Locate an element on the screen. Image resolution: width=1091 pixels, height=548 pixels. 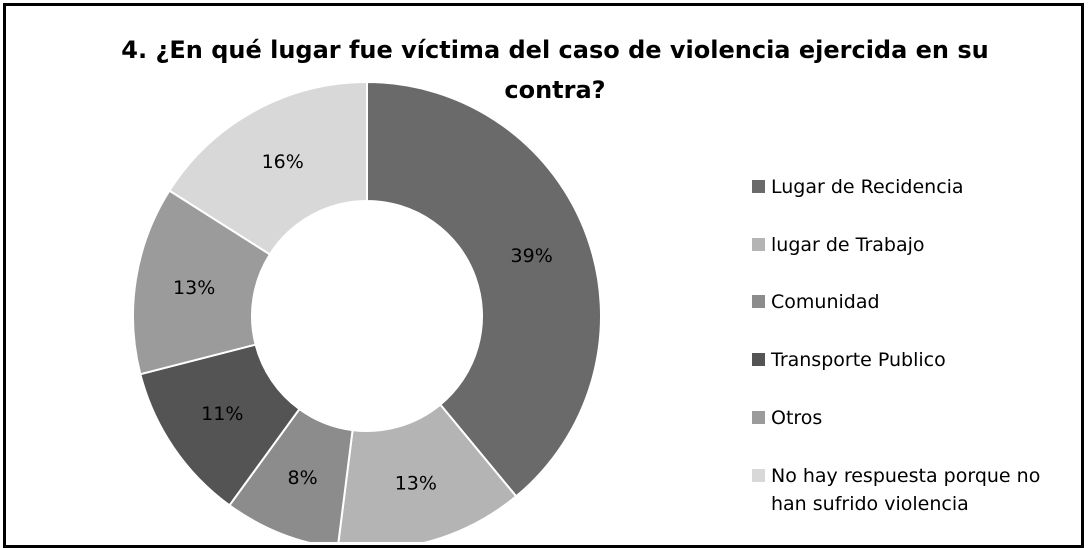
legend-label: Lugar de Recidencia is located at coordinates (867, 187).